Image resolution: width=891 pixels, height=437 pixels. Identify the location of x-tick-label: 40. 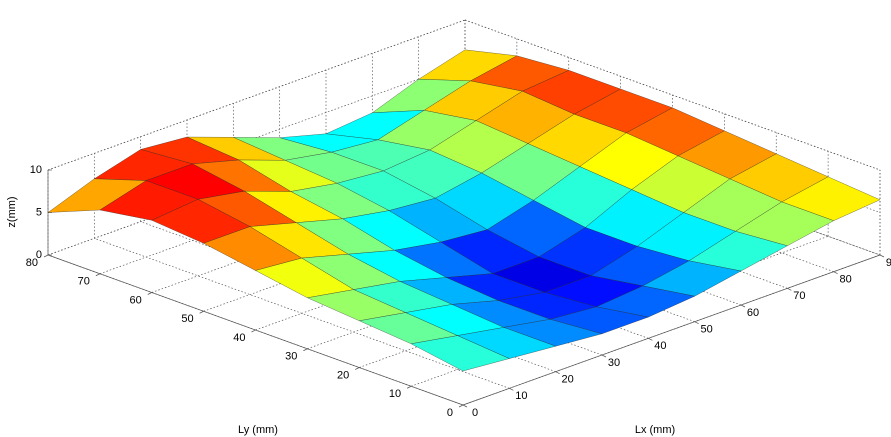
(660, 346).